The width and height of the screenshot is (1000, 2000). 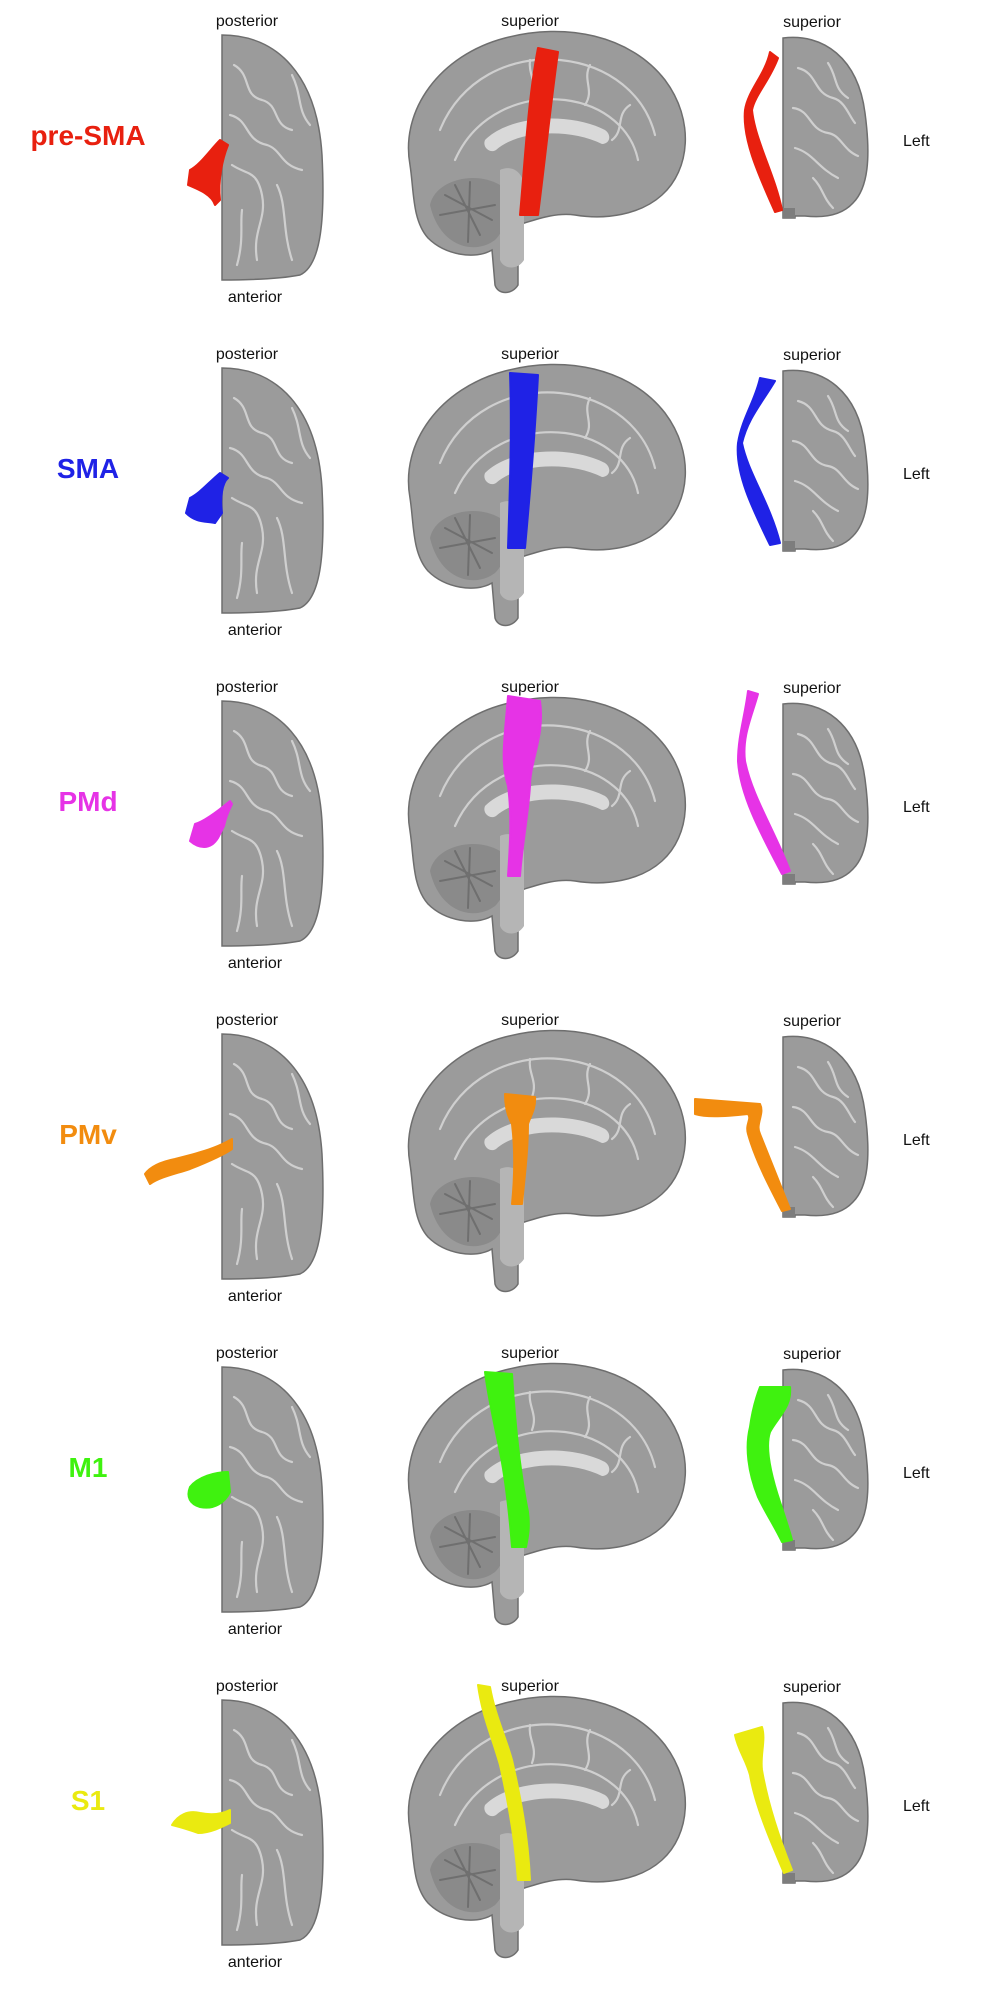 I want to click on tract-label: pre-SMA, so click(x=87, y=135).